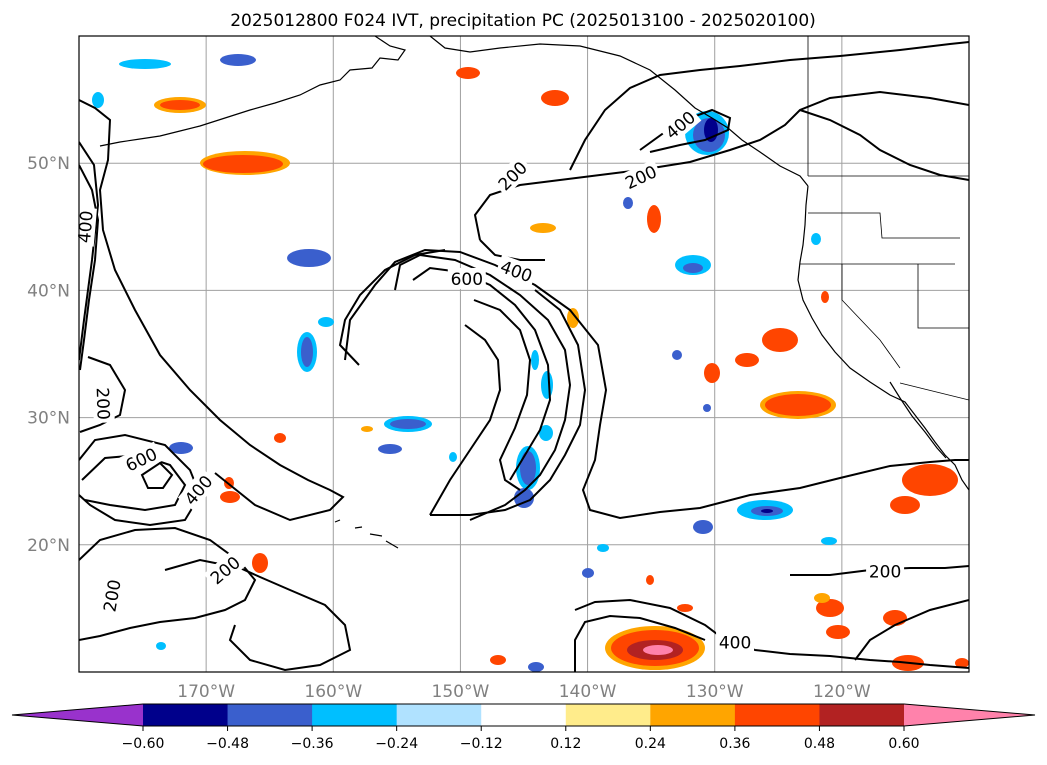 This screenshot has width=1047, height=765. What do you see at coordinates (481, 744) in the screenshot?
I see `colorbar-tick-label: −0.12` at bounding box center [481, 744].